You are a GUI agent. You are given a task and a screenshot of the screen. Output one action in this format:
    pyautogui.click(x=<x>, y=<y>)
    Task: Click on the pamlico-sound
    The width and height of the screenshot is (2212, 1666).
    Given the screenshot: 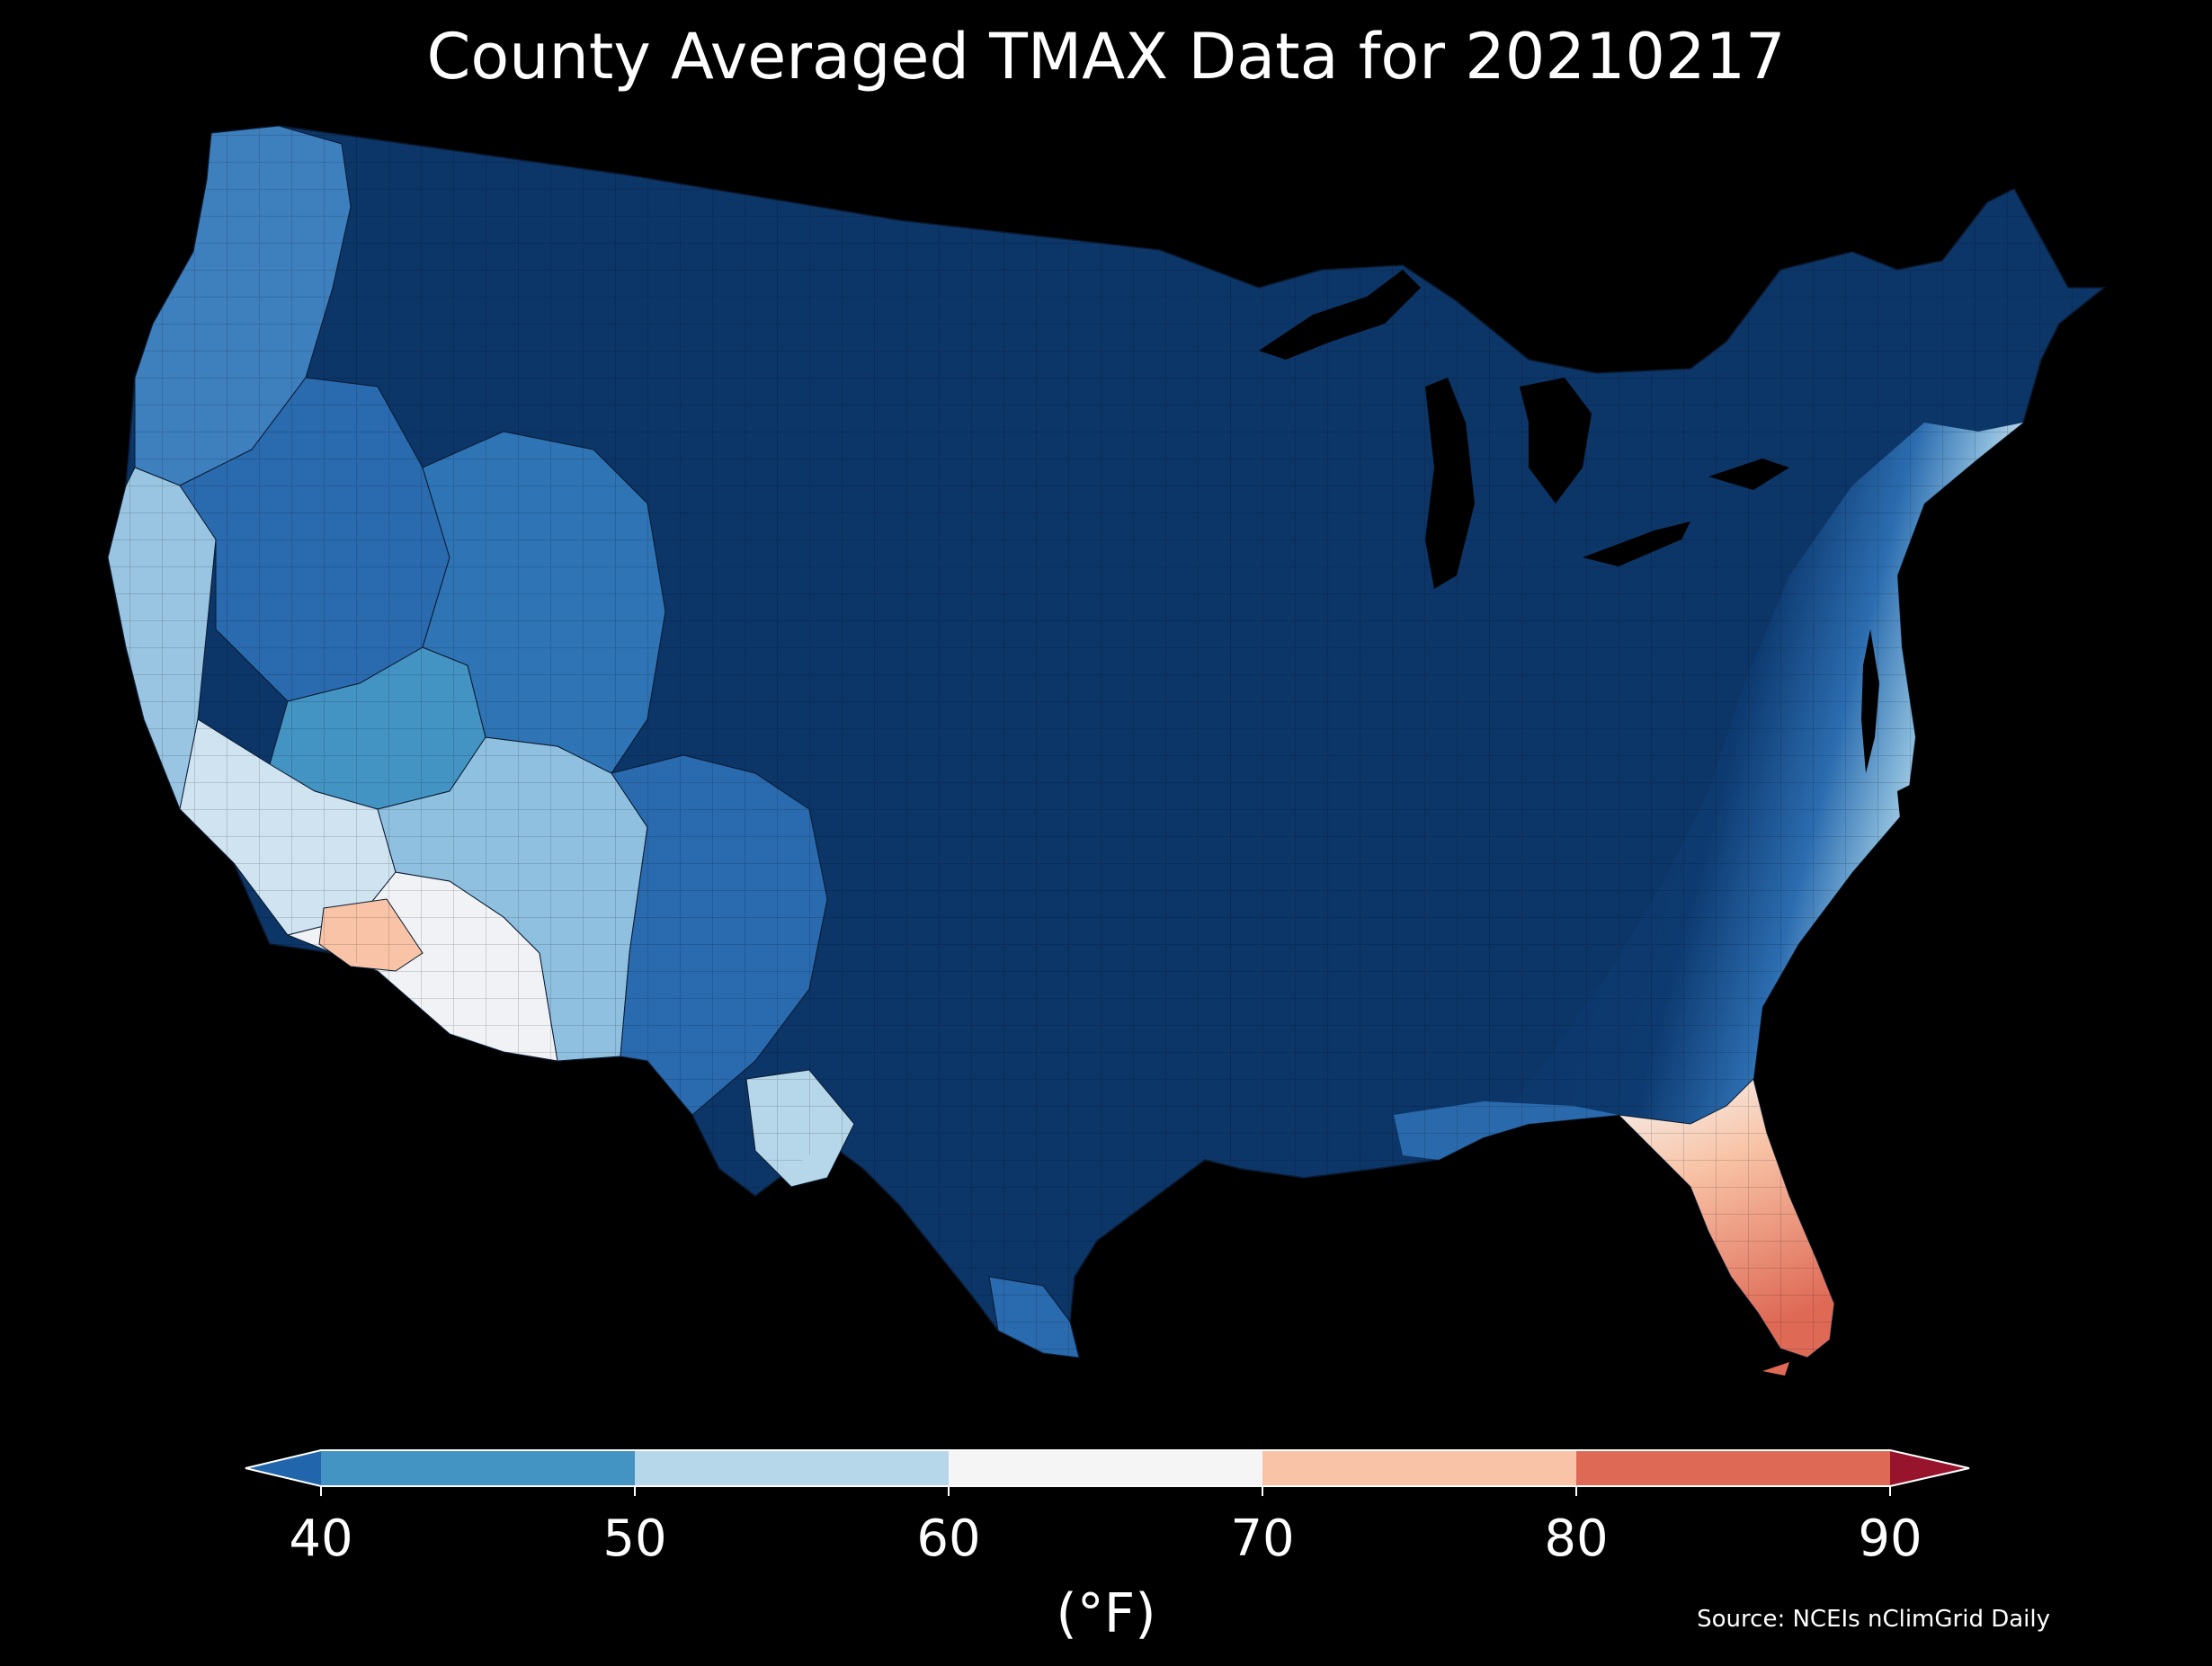 What is the action you would take?
    pyautogui.click(x=1908, y=809)
    